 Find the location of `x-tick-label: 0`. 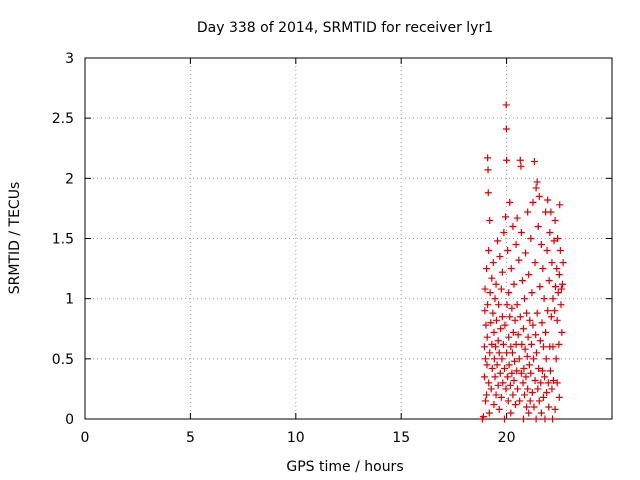

x-tick-label: 0 is located at coordinates (85, 438).